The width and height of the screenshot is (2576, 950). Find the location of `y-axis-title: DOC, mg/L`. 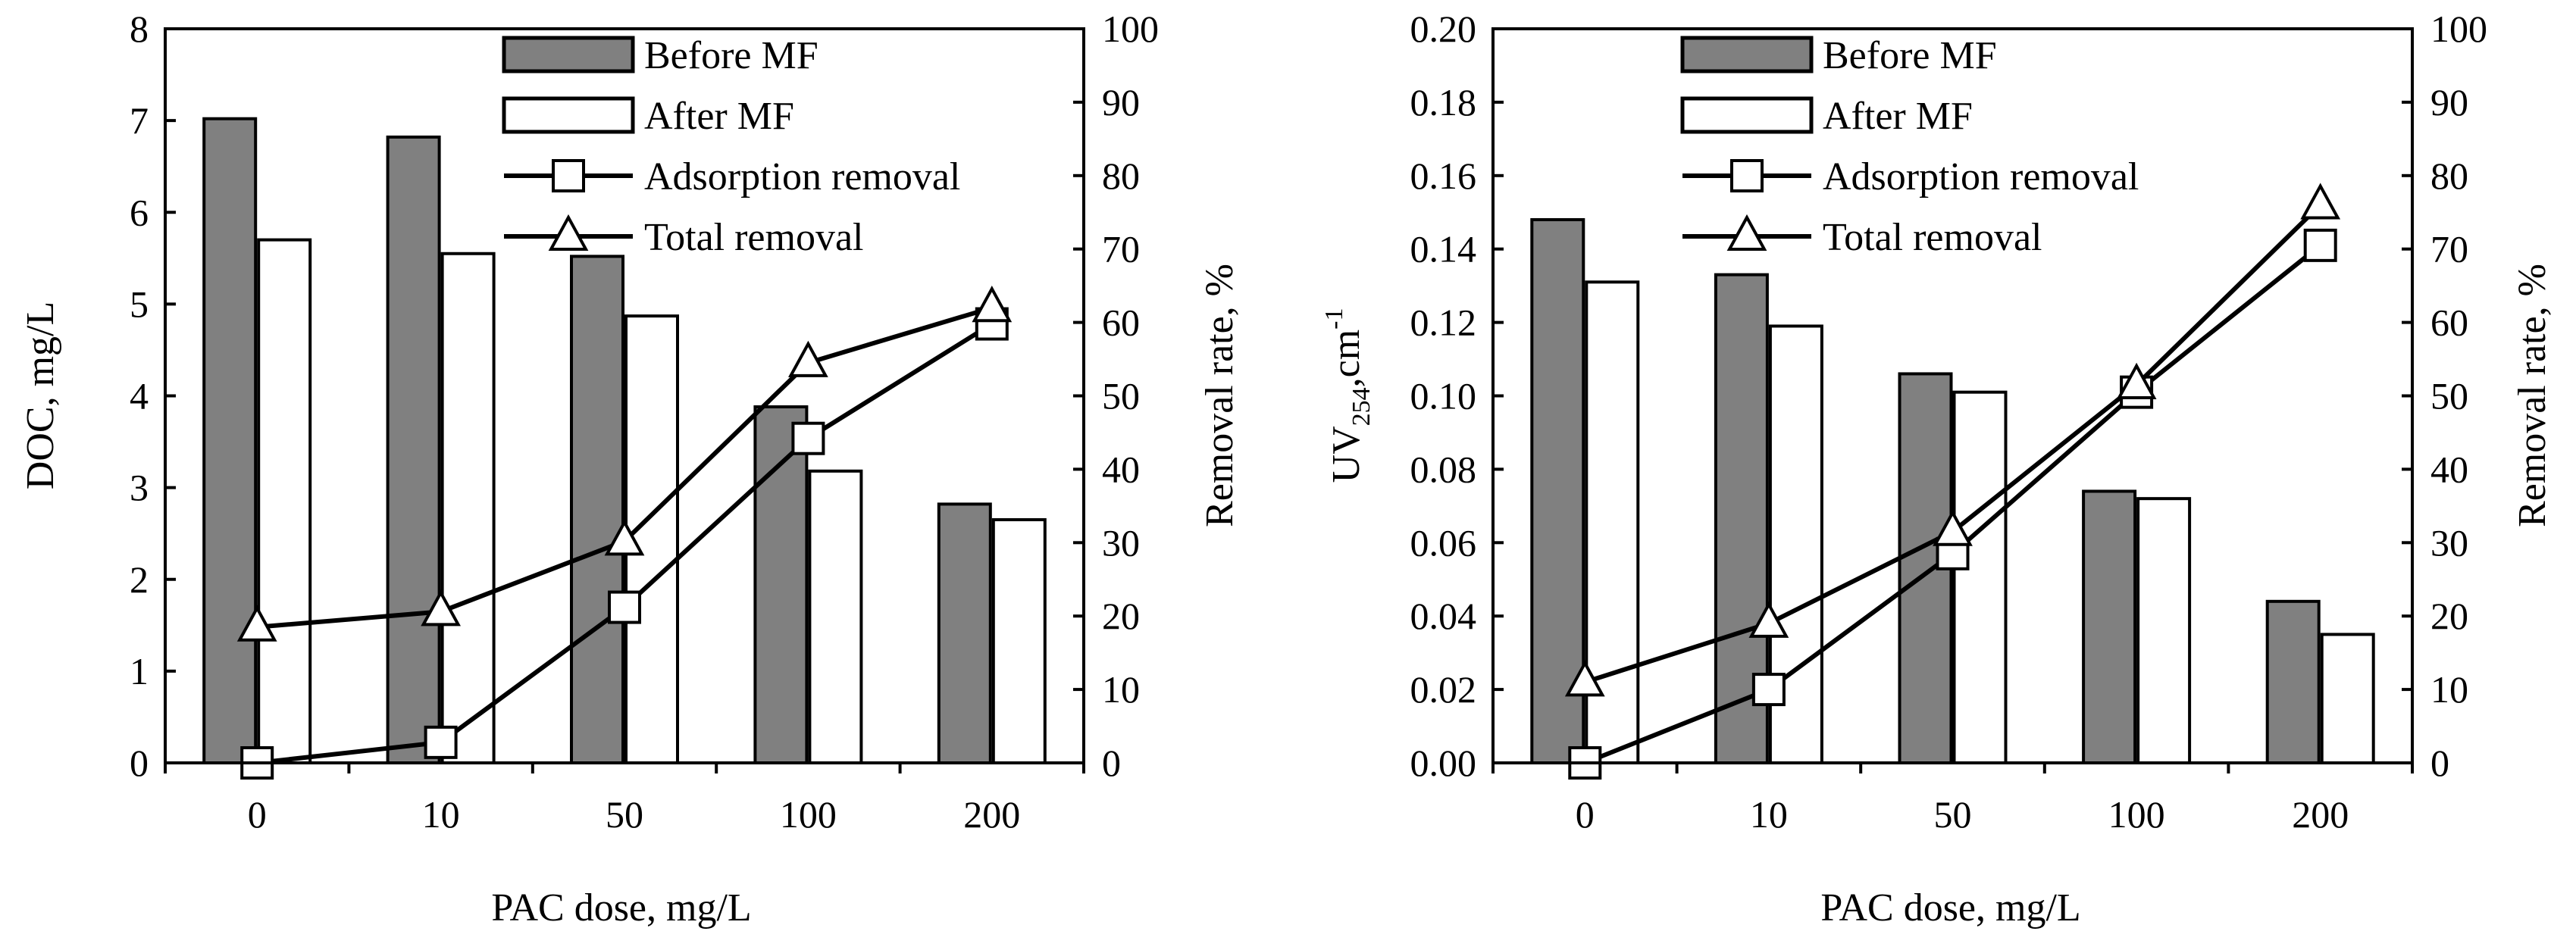

y-axis-title: DOC, mg/L is located at coordinates (40, 396).